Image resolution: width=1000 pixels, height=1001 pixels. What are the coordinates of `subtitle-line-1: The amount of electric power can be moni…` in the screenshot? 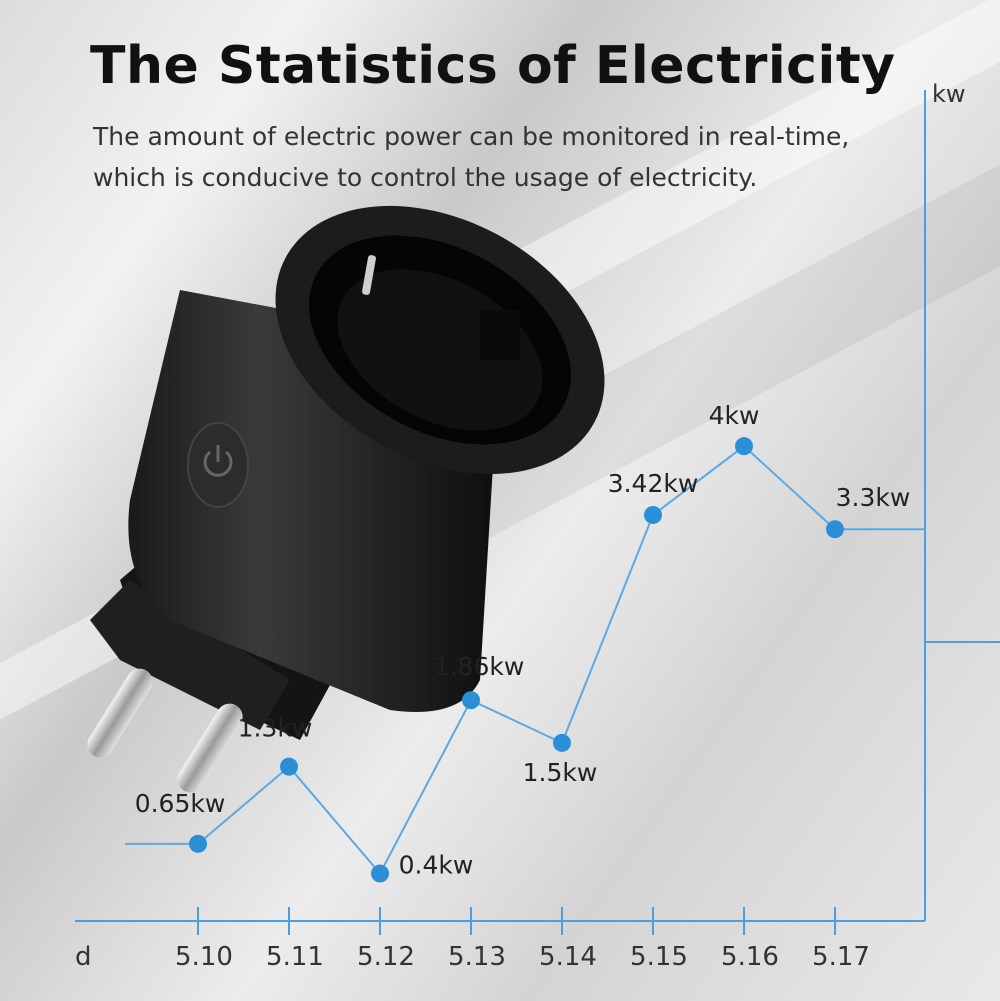 It's located at (471, 136).